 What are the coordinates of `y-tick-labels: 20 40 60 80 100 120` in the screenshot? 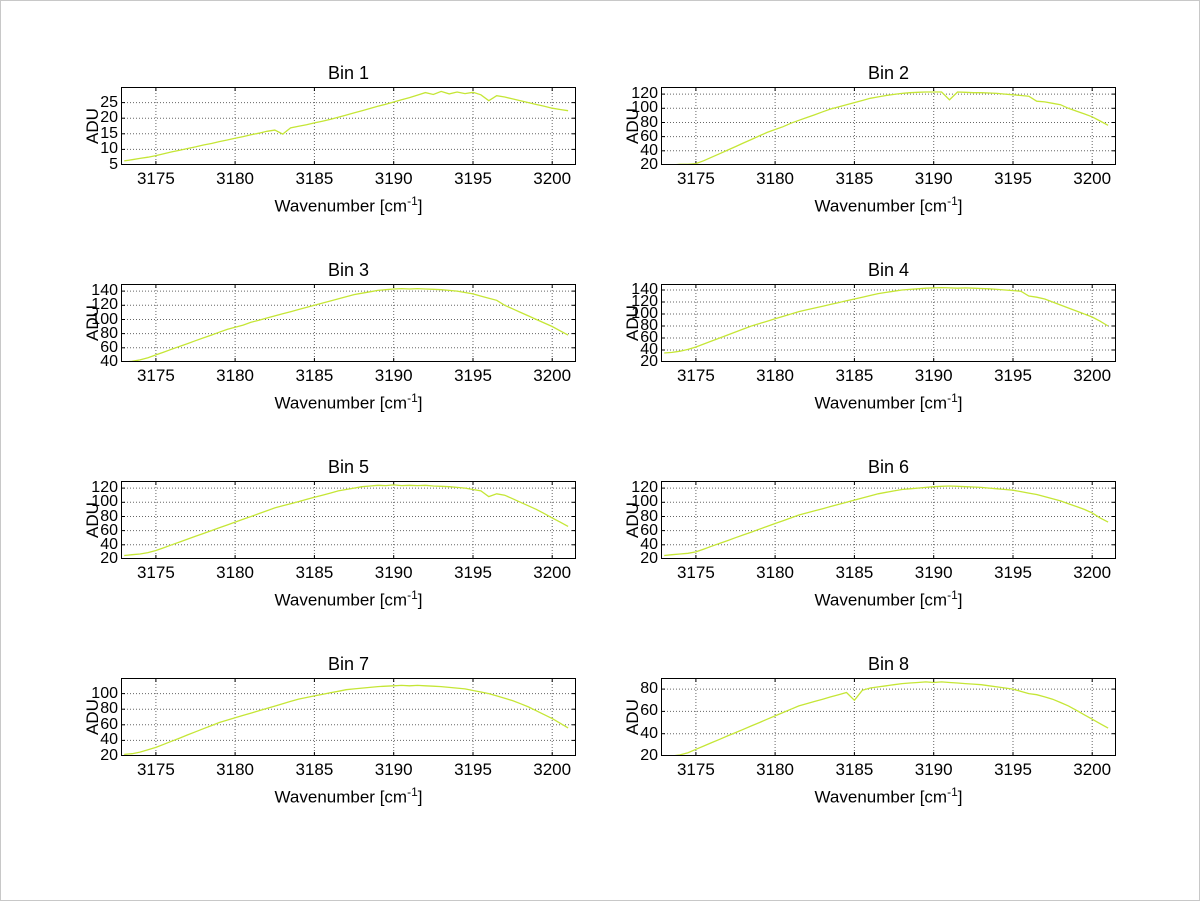 It's located at (642, 129).